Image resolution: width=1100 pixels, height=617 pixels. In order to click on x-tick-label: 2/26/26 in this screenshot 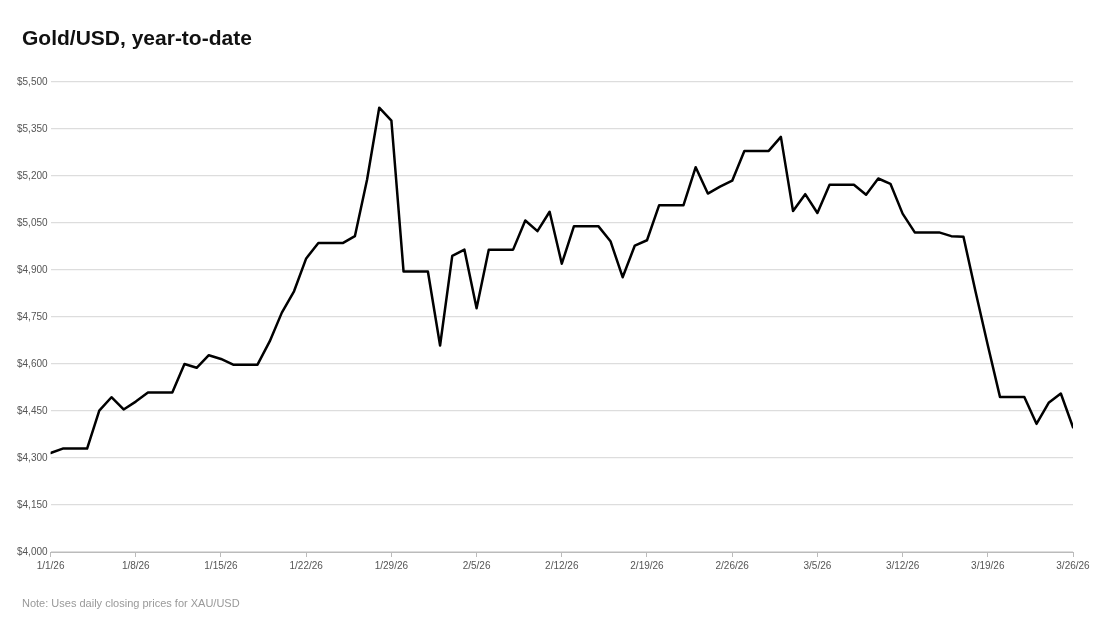, I will do `click(732, 565)`.